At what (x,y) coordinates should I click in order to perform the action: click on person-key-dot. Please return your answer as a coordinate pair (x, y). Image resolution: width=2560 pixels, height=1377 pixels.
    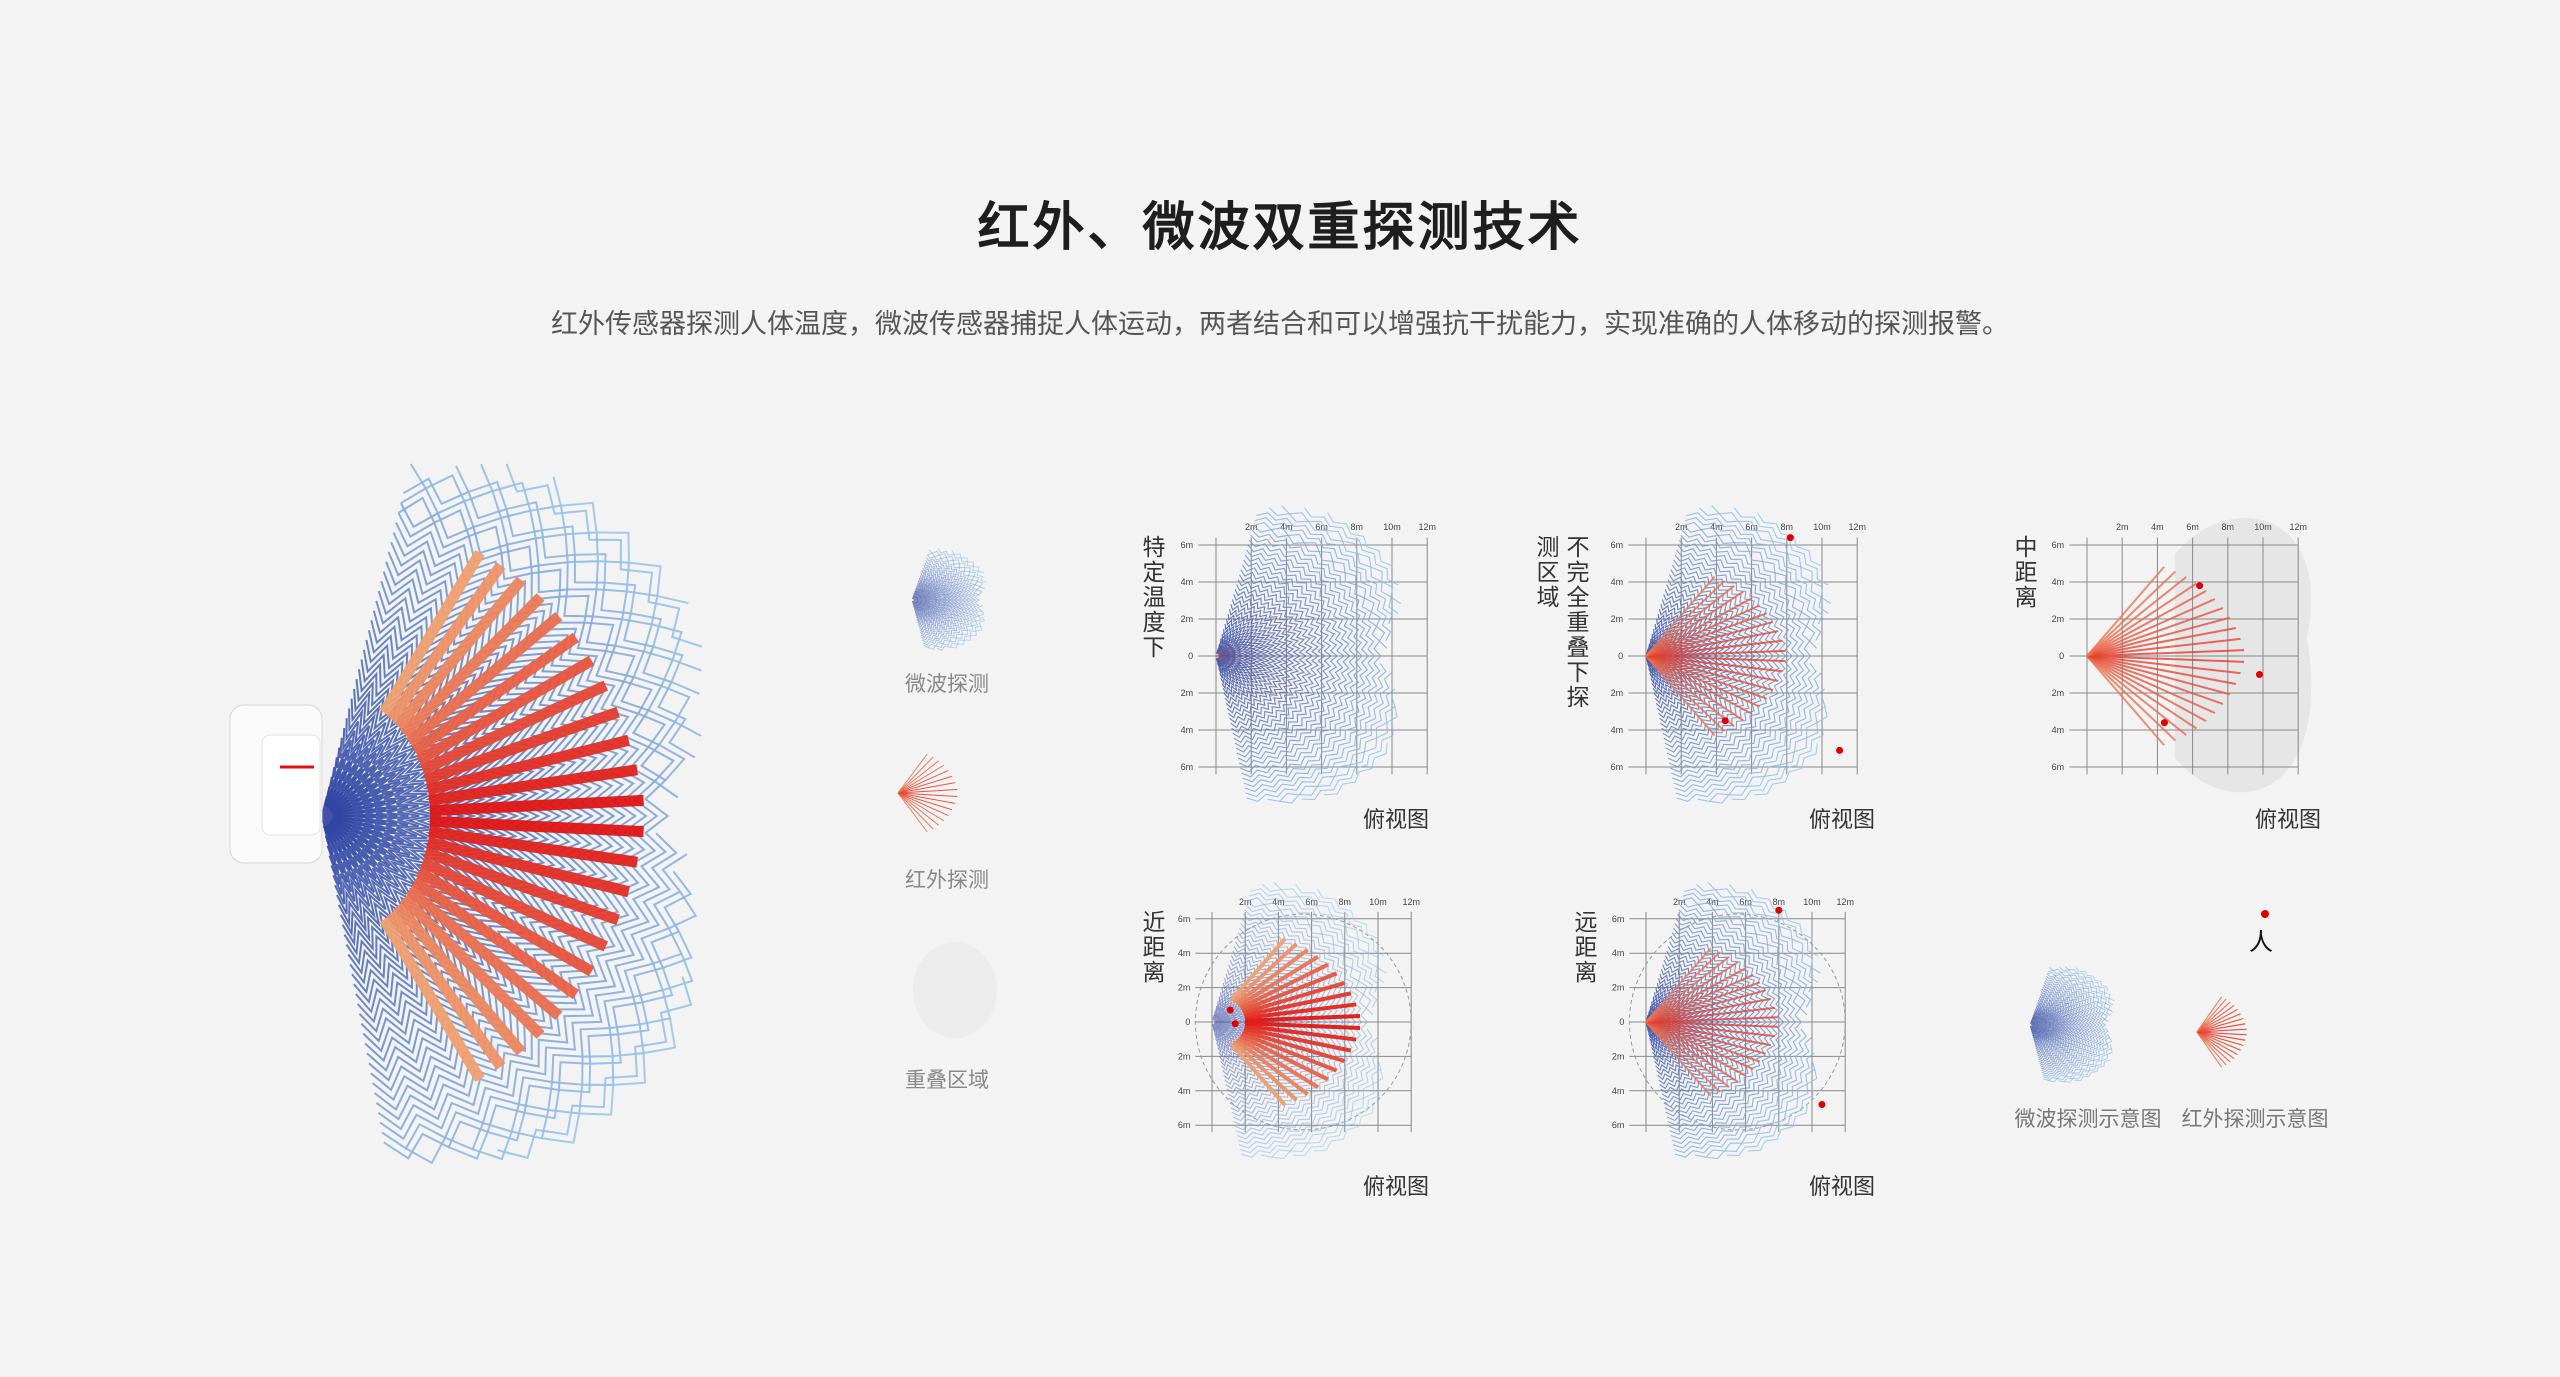
    Looking at the image, I should click on (2265, 914).